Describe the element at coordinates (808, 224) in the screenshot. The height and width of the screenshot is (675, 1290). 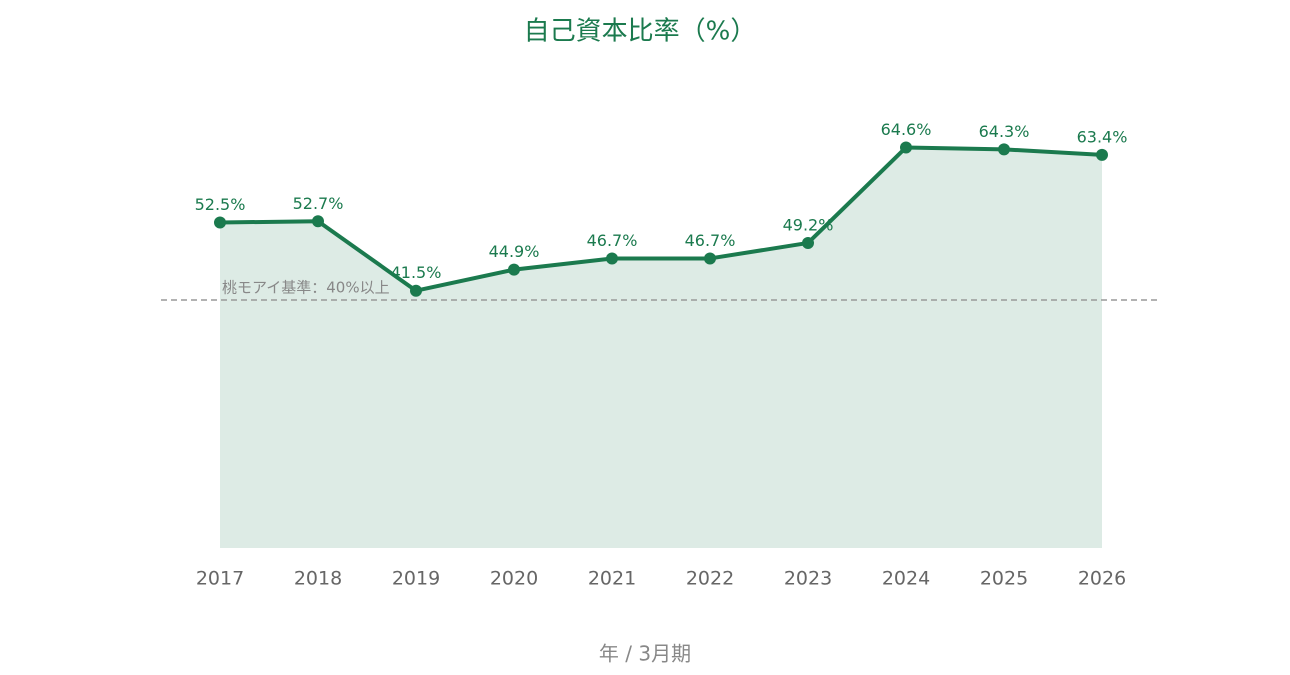
I see `data-label: 49.2%` at that location.